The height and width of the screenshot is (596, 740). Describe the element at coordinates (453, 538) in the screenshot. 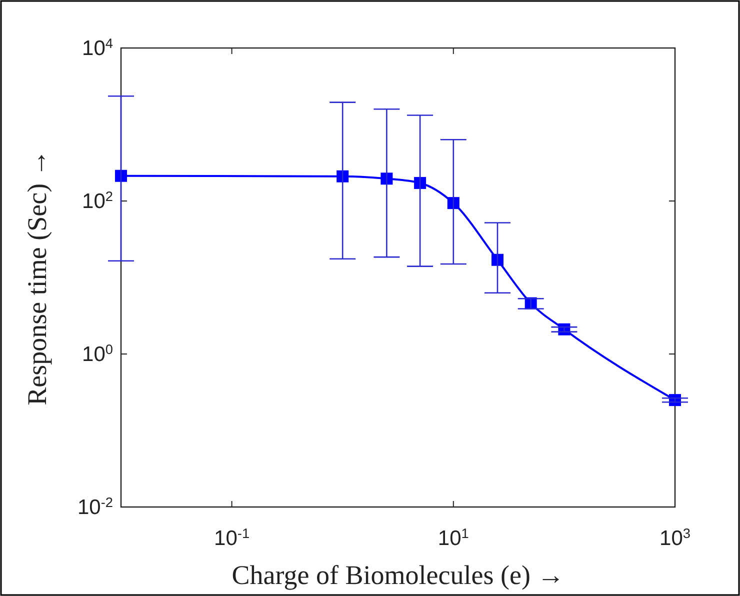

I see `x-tick-label: 10$^{1}$` at that location.